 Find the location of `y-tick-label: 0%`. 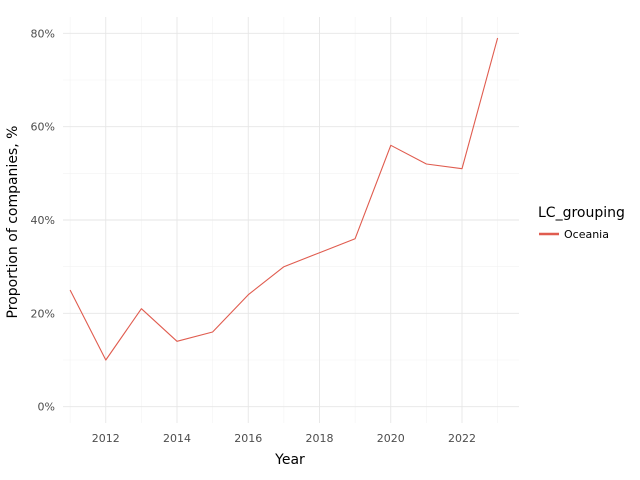

y-tick-label: 0% is located at coordinates (46, 407).